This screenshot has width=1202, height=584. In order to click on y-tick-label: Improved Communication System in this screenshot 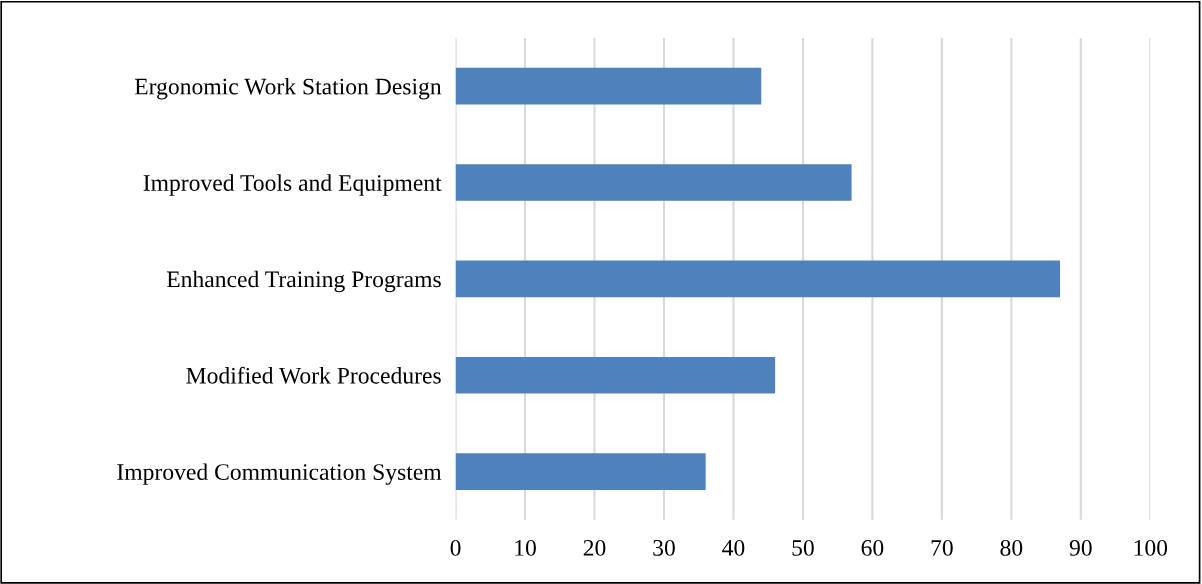, I will do `click(279, 474)`.